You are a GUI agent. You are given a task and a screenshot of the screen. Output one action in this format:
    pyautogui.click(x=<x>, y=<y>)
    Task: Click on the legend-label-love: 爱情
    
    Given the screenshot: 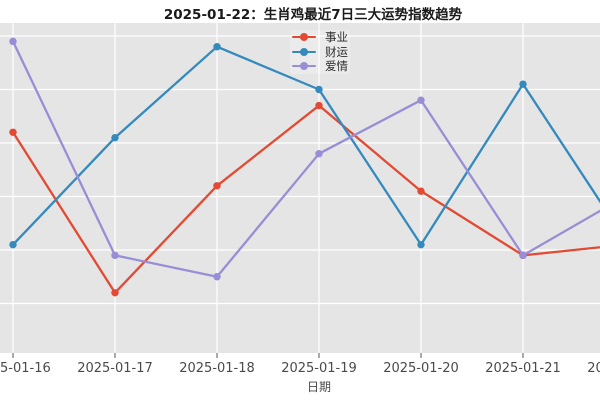 What is the action you would take?
    pyautogui.click(x=336, y=66)
    